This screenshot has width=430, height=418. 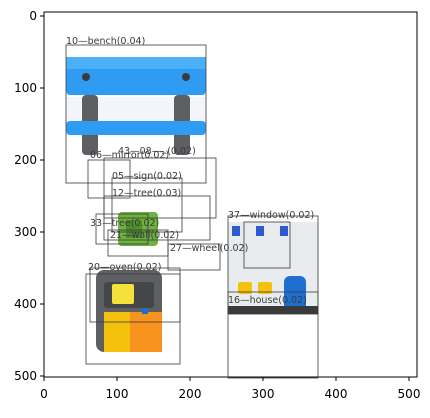 I want to click on x-tick-label: 500, so click(x=409, y=394).